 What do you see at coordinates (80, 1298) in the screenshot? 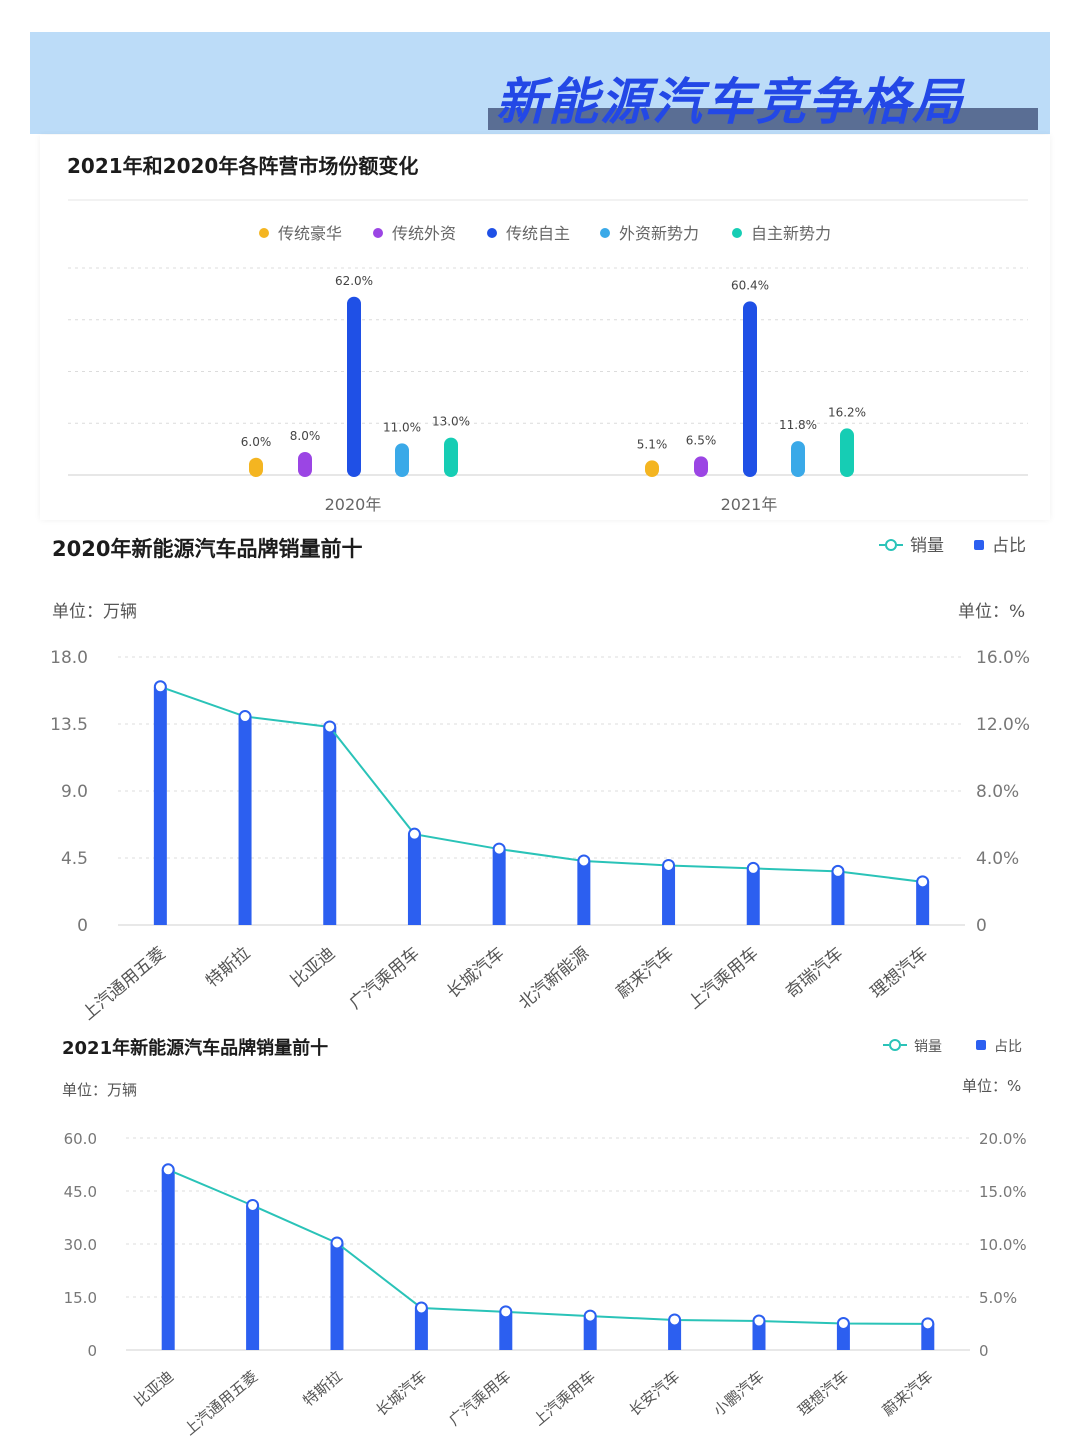
I see `chart3-left-tick: 15.0` at bounding box center [80, 1298].